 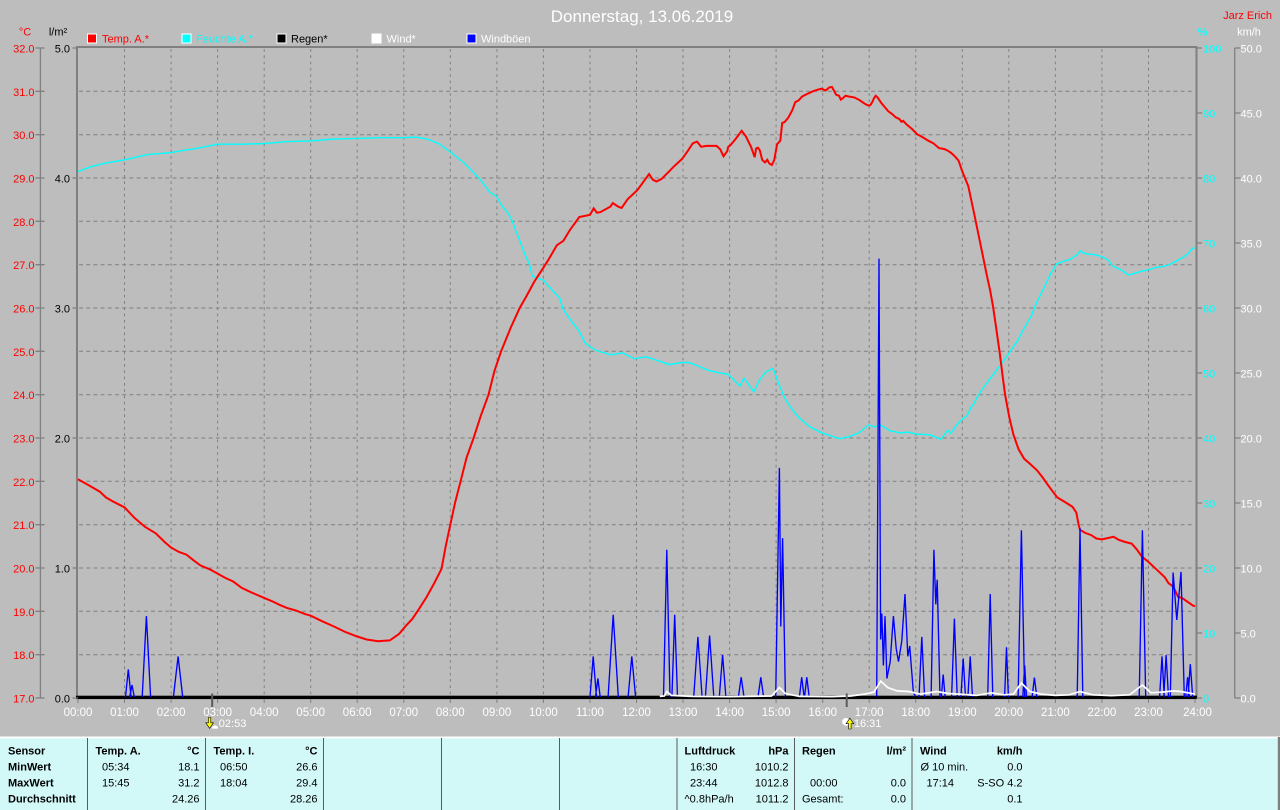 What do you see at coordinates (497, 713) in the screenshot?
I see `svg-text: 09:00` at bounding box center [497, 713].